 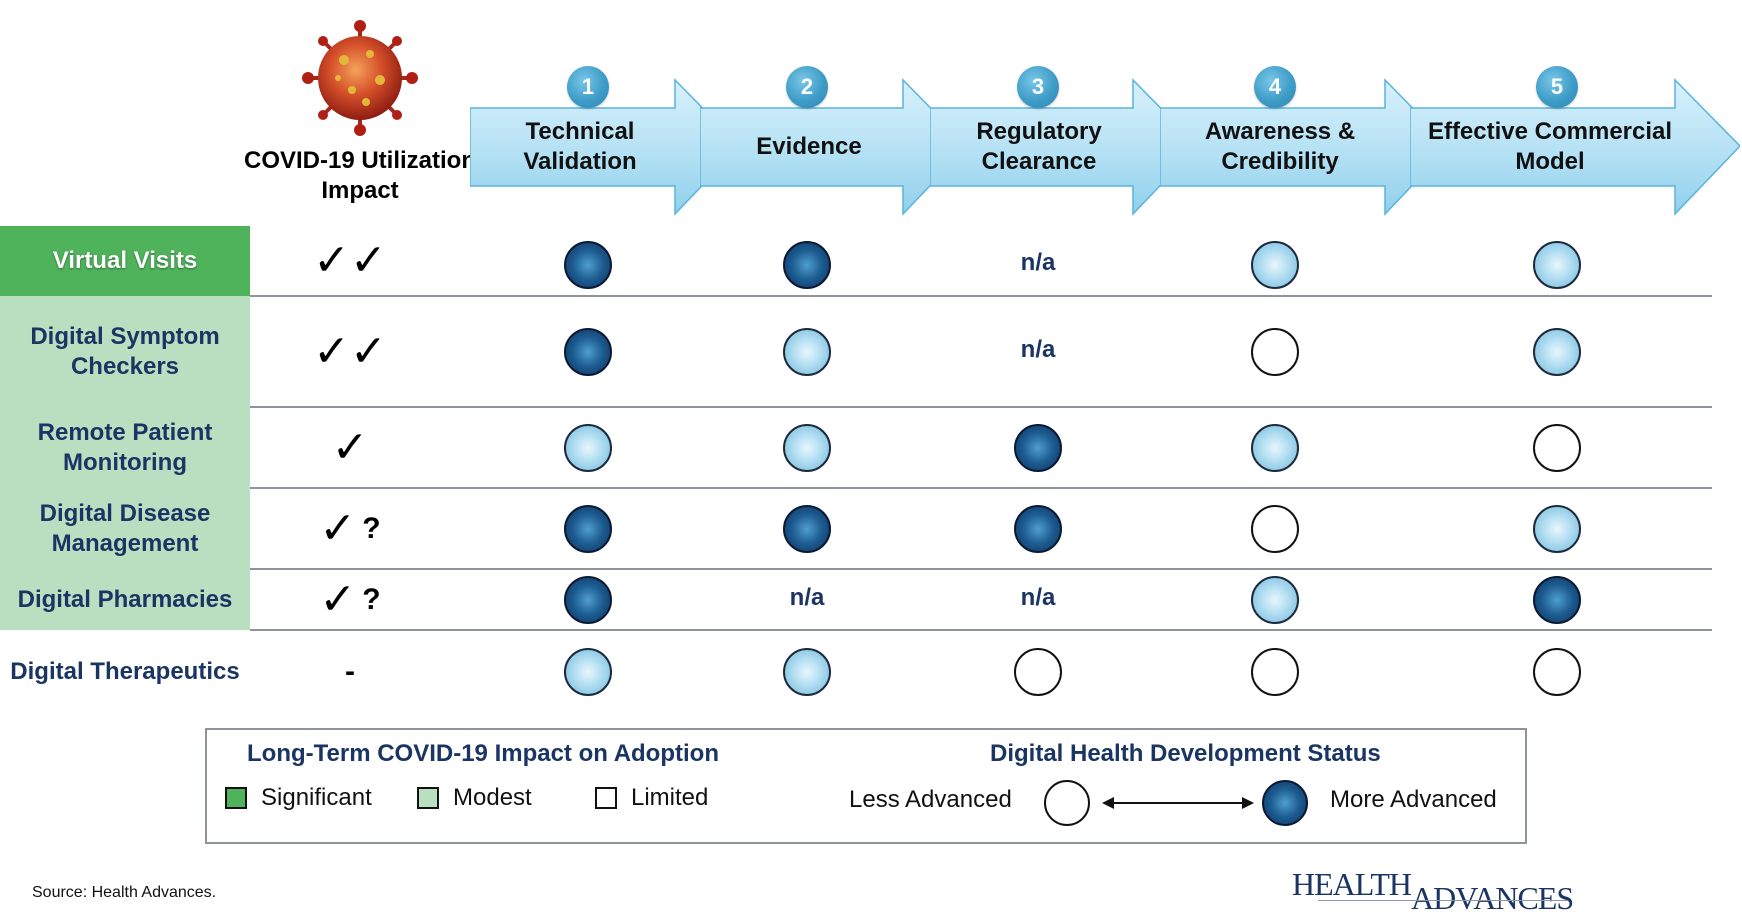 I want to click on step-arrow-5: Effective Commercial Model, so click(x=1575, y=147).